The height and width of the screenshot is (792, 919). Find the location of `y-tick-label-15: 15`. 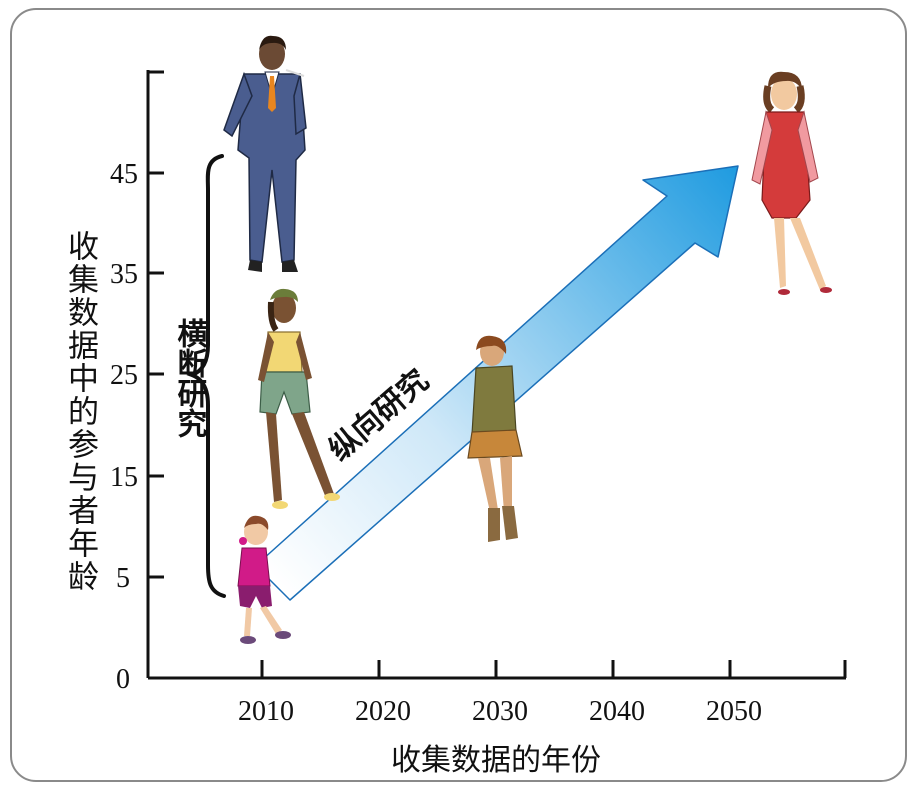

y-tick-label-15: 15 is located at coordinates (124, 477).